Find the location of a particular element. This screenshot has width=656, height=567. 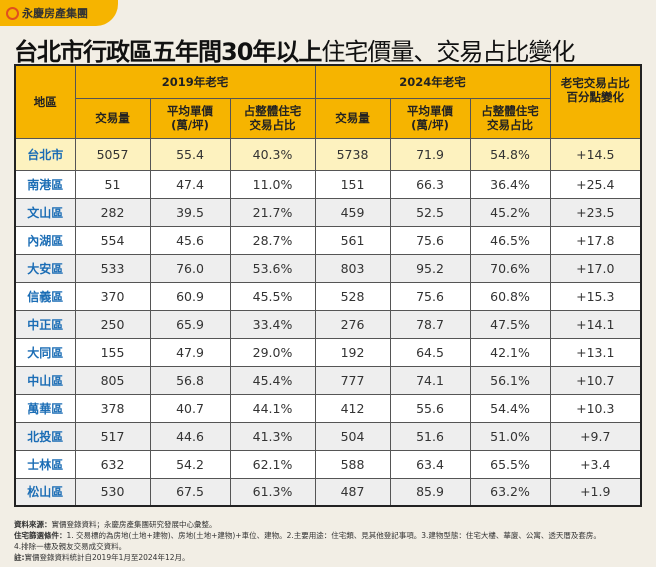

share-change: +1.9 is located at coordinates (595, 492).